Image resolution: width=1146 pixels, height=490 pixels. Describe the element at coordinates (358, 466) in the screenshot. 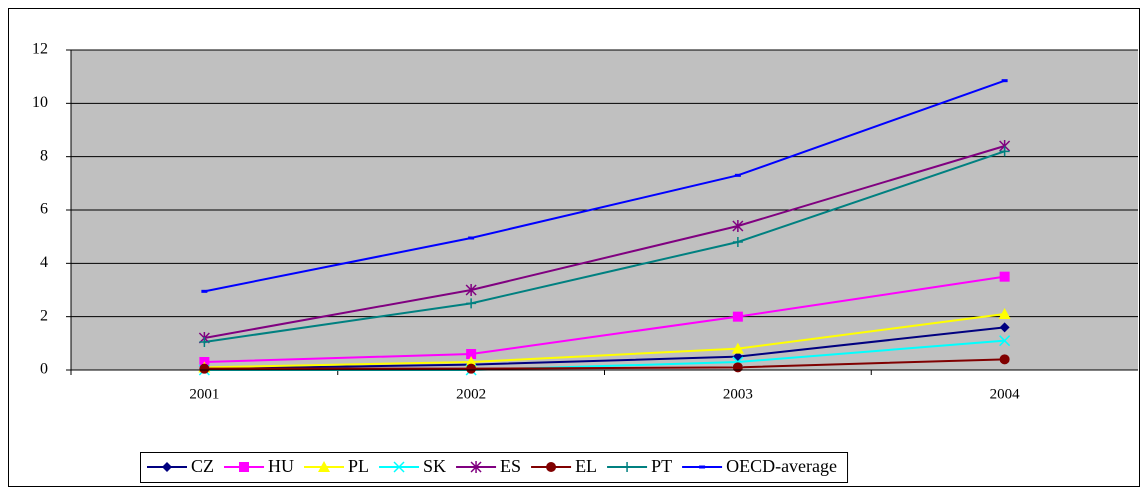

I see `legend-label: PL` at that location.